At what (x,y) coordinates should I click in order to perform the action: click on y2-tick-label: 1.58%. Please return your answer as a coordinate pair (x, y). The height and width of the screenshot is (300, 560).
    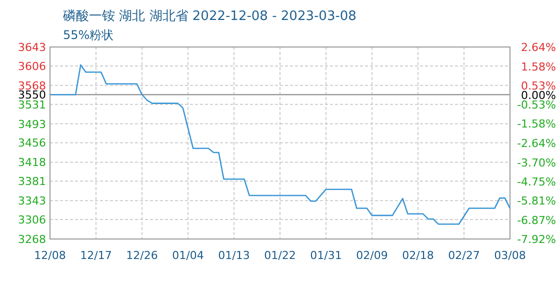
    Looking at the image, I should click on (538, 67).